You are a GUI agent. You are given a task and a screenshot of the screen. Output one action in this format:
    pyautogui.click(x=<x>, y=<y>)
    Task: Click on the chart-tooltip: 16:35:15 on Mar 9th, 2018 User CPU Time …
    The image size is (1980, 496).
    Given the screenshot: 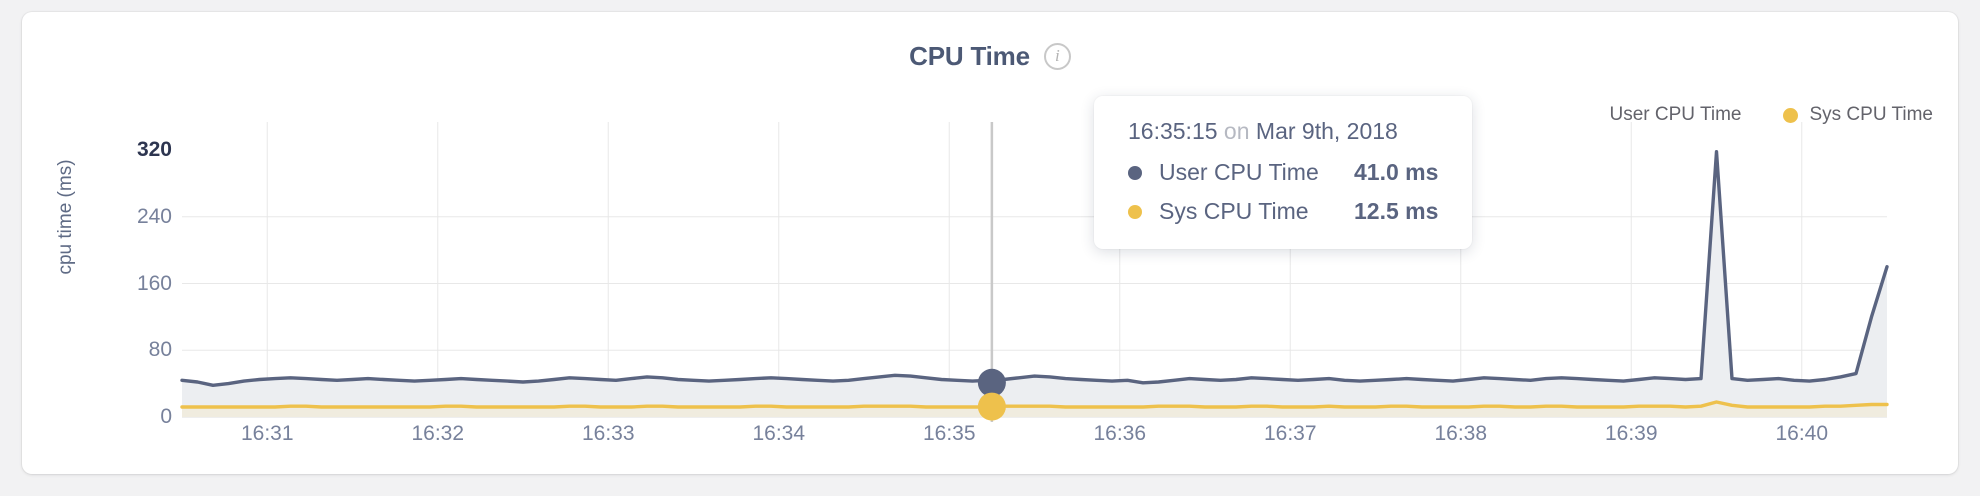 What is the action you would take?
    pyautogui.click(x=1283, y=172)
    